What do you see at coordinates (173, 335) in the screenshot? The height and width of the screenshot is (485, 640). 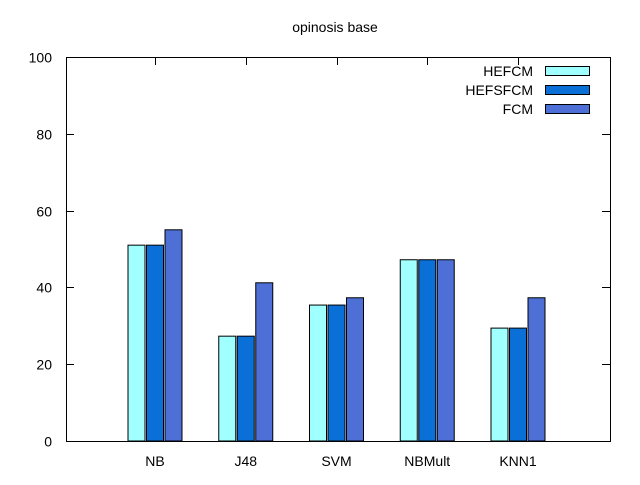 I see `bar-fcm-nb` at bounding box center [173, 335].